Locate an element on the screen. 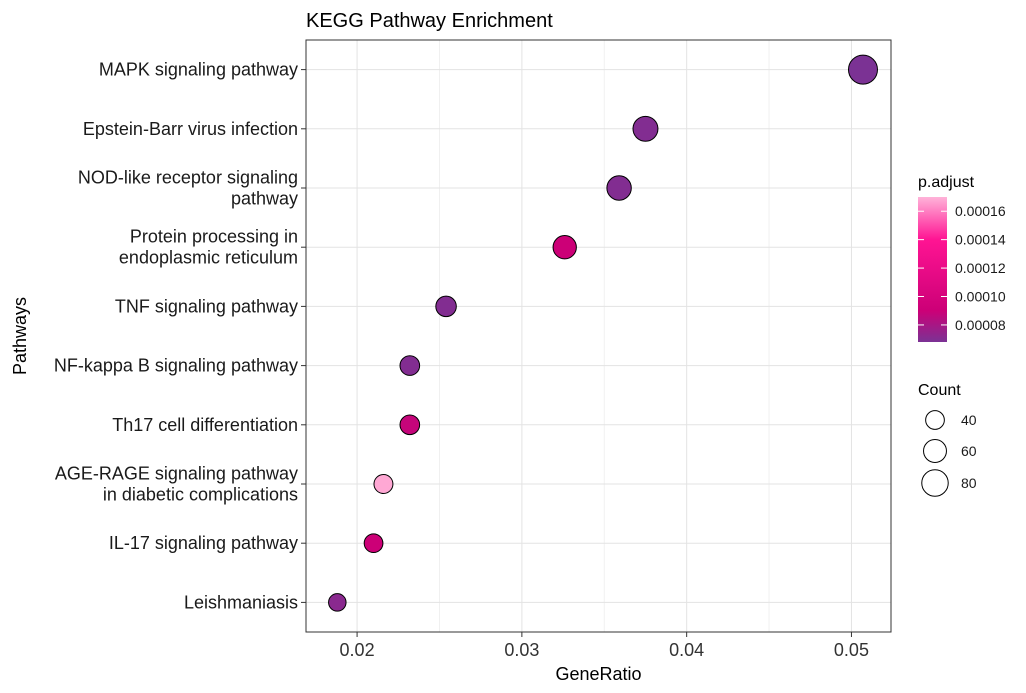 The image size is (1026, 693). color-bar is located at coordinates (932, 269).